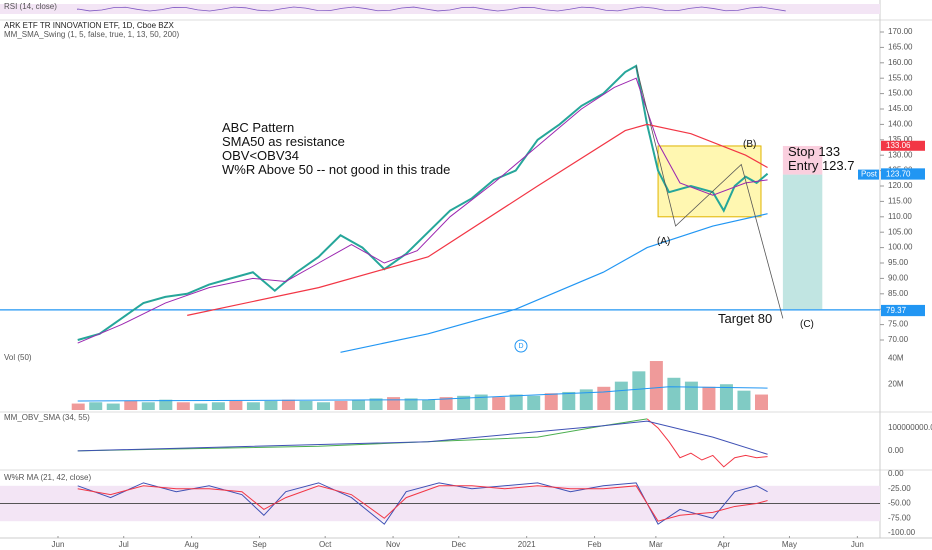 The height and width of the screenshot is (550, 932). What do you see at coordinates (900, 247) in the screenshot?
I see `y-tick-label: 100.00` at bounding box center [900, 247].